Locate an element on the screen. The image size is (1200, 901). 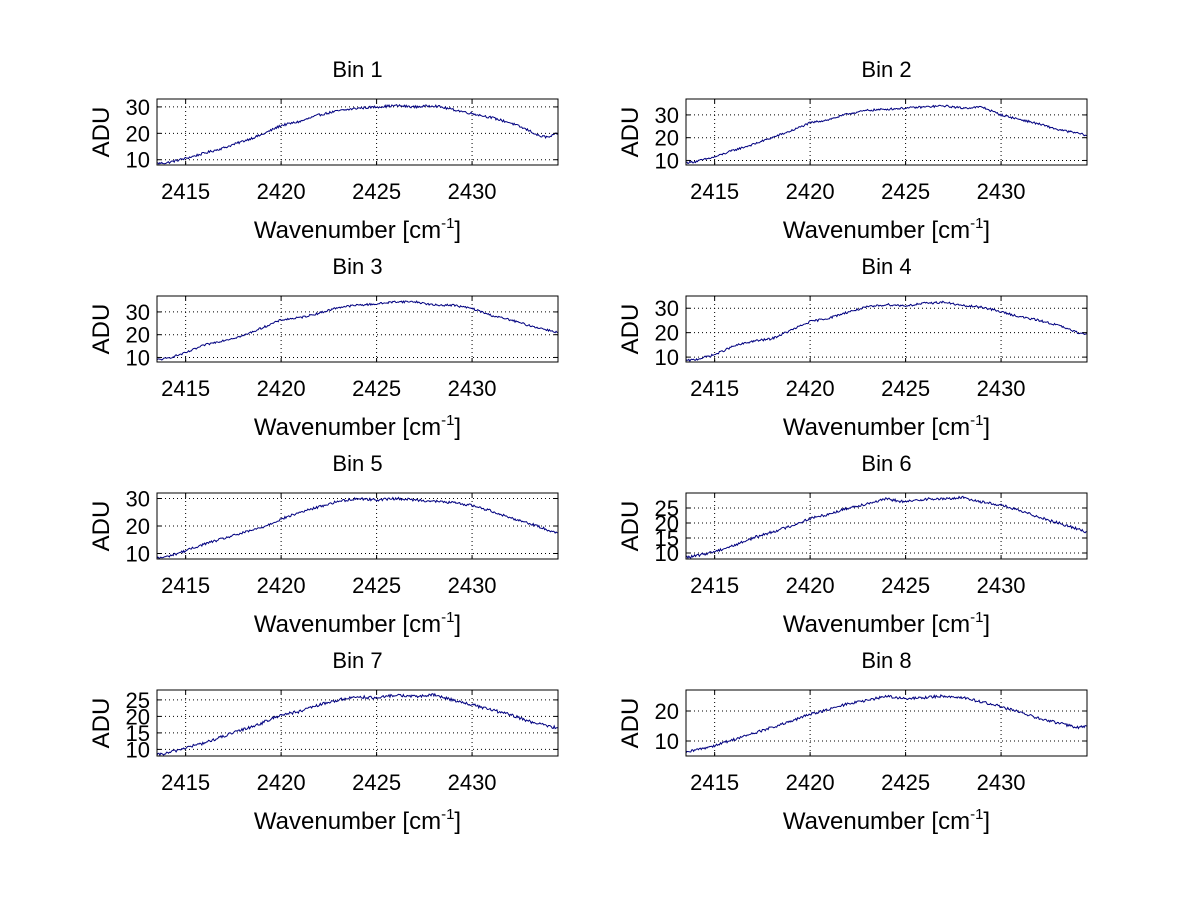
y-tick-label: 15 is located at coordinates (138, 733).